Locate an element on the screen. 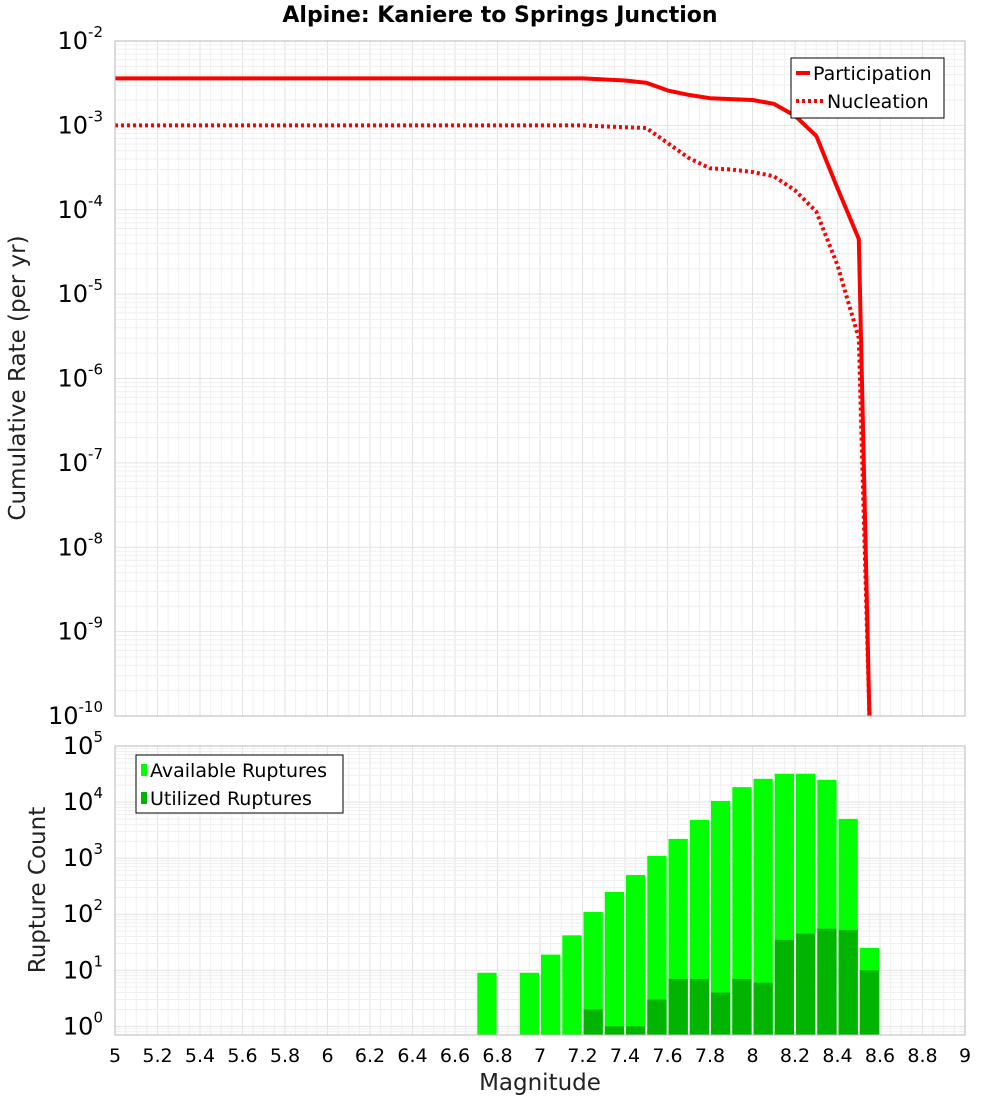 Image resolution: width=1000 pixels, height=1100 pixels. x-tick-label: 6.4 is located at coordinates (412, 1056).